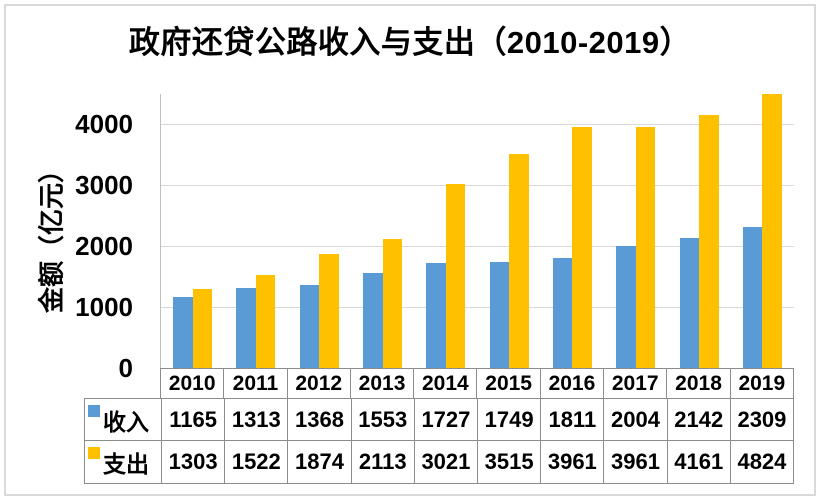 Image resolution: width=820 pixels, height=500 pixels. Describe the element at coordinates (445, 462) in the screenshot. I see `value-cell-expense: 3021` at that location.